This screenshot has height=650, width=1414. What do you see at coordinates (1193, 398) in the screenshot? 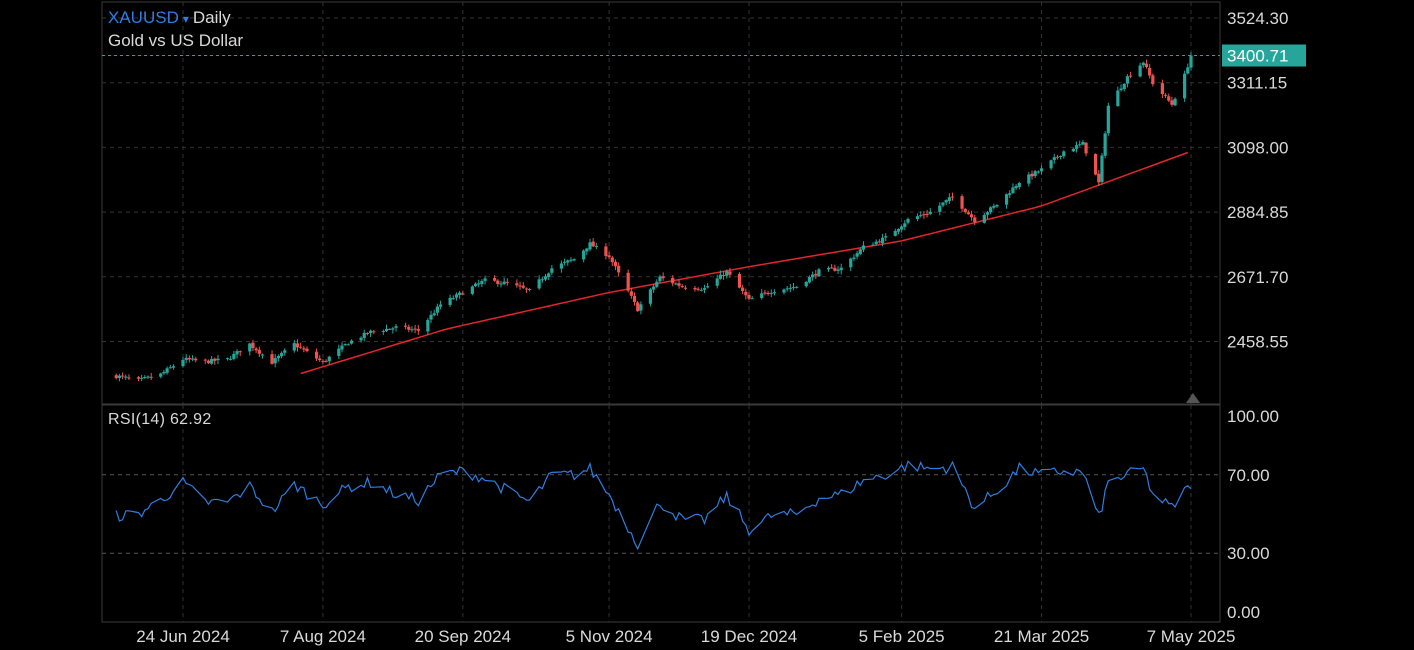
I see `event-marker-icon` at bounding box center [1193, 398].